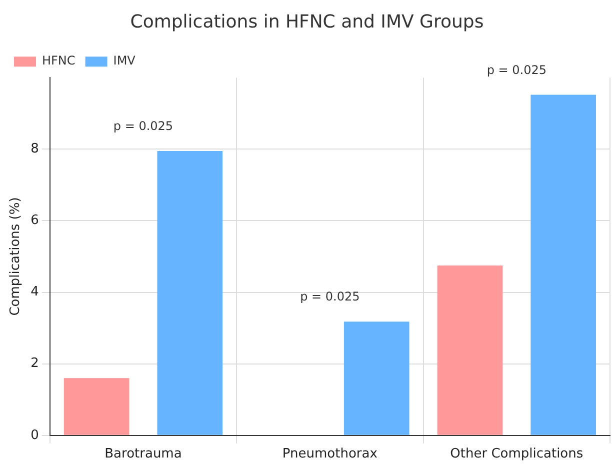 This screenshot has height=465, width=614. Describe the element at coordinates (34, 149) in the screenshot. I see `y-tick-label: 8` at that location.